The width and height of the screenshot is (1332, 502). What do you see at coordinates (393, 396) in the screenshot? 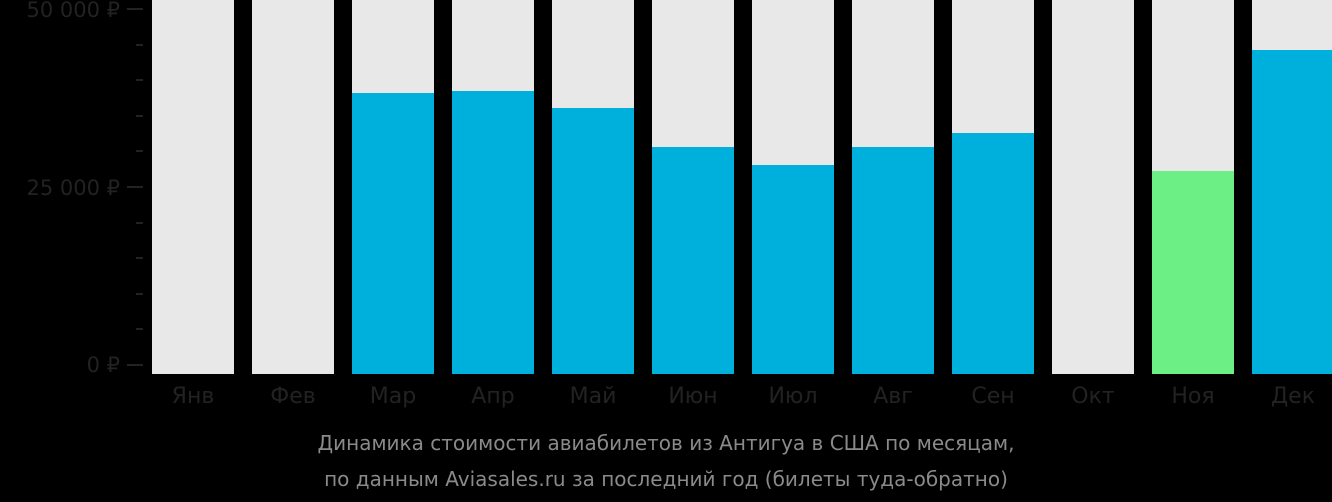
I see `x-label: Мар` at bounding box center [393, 396].